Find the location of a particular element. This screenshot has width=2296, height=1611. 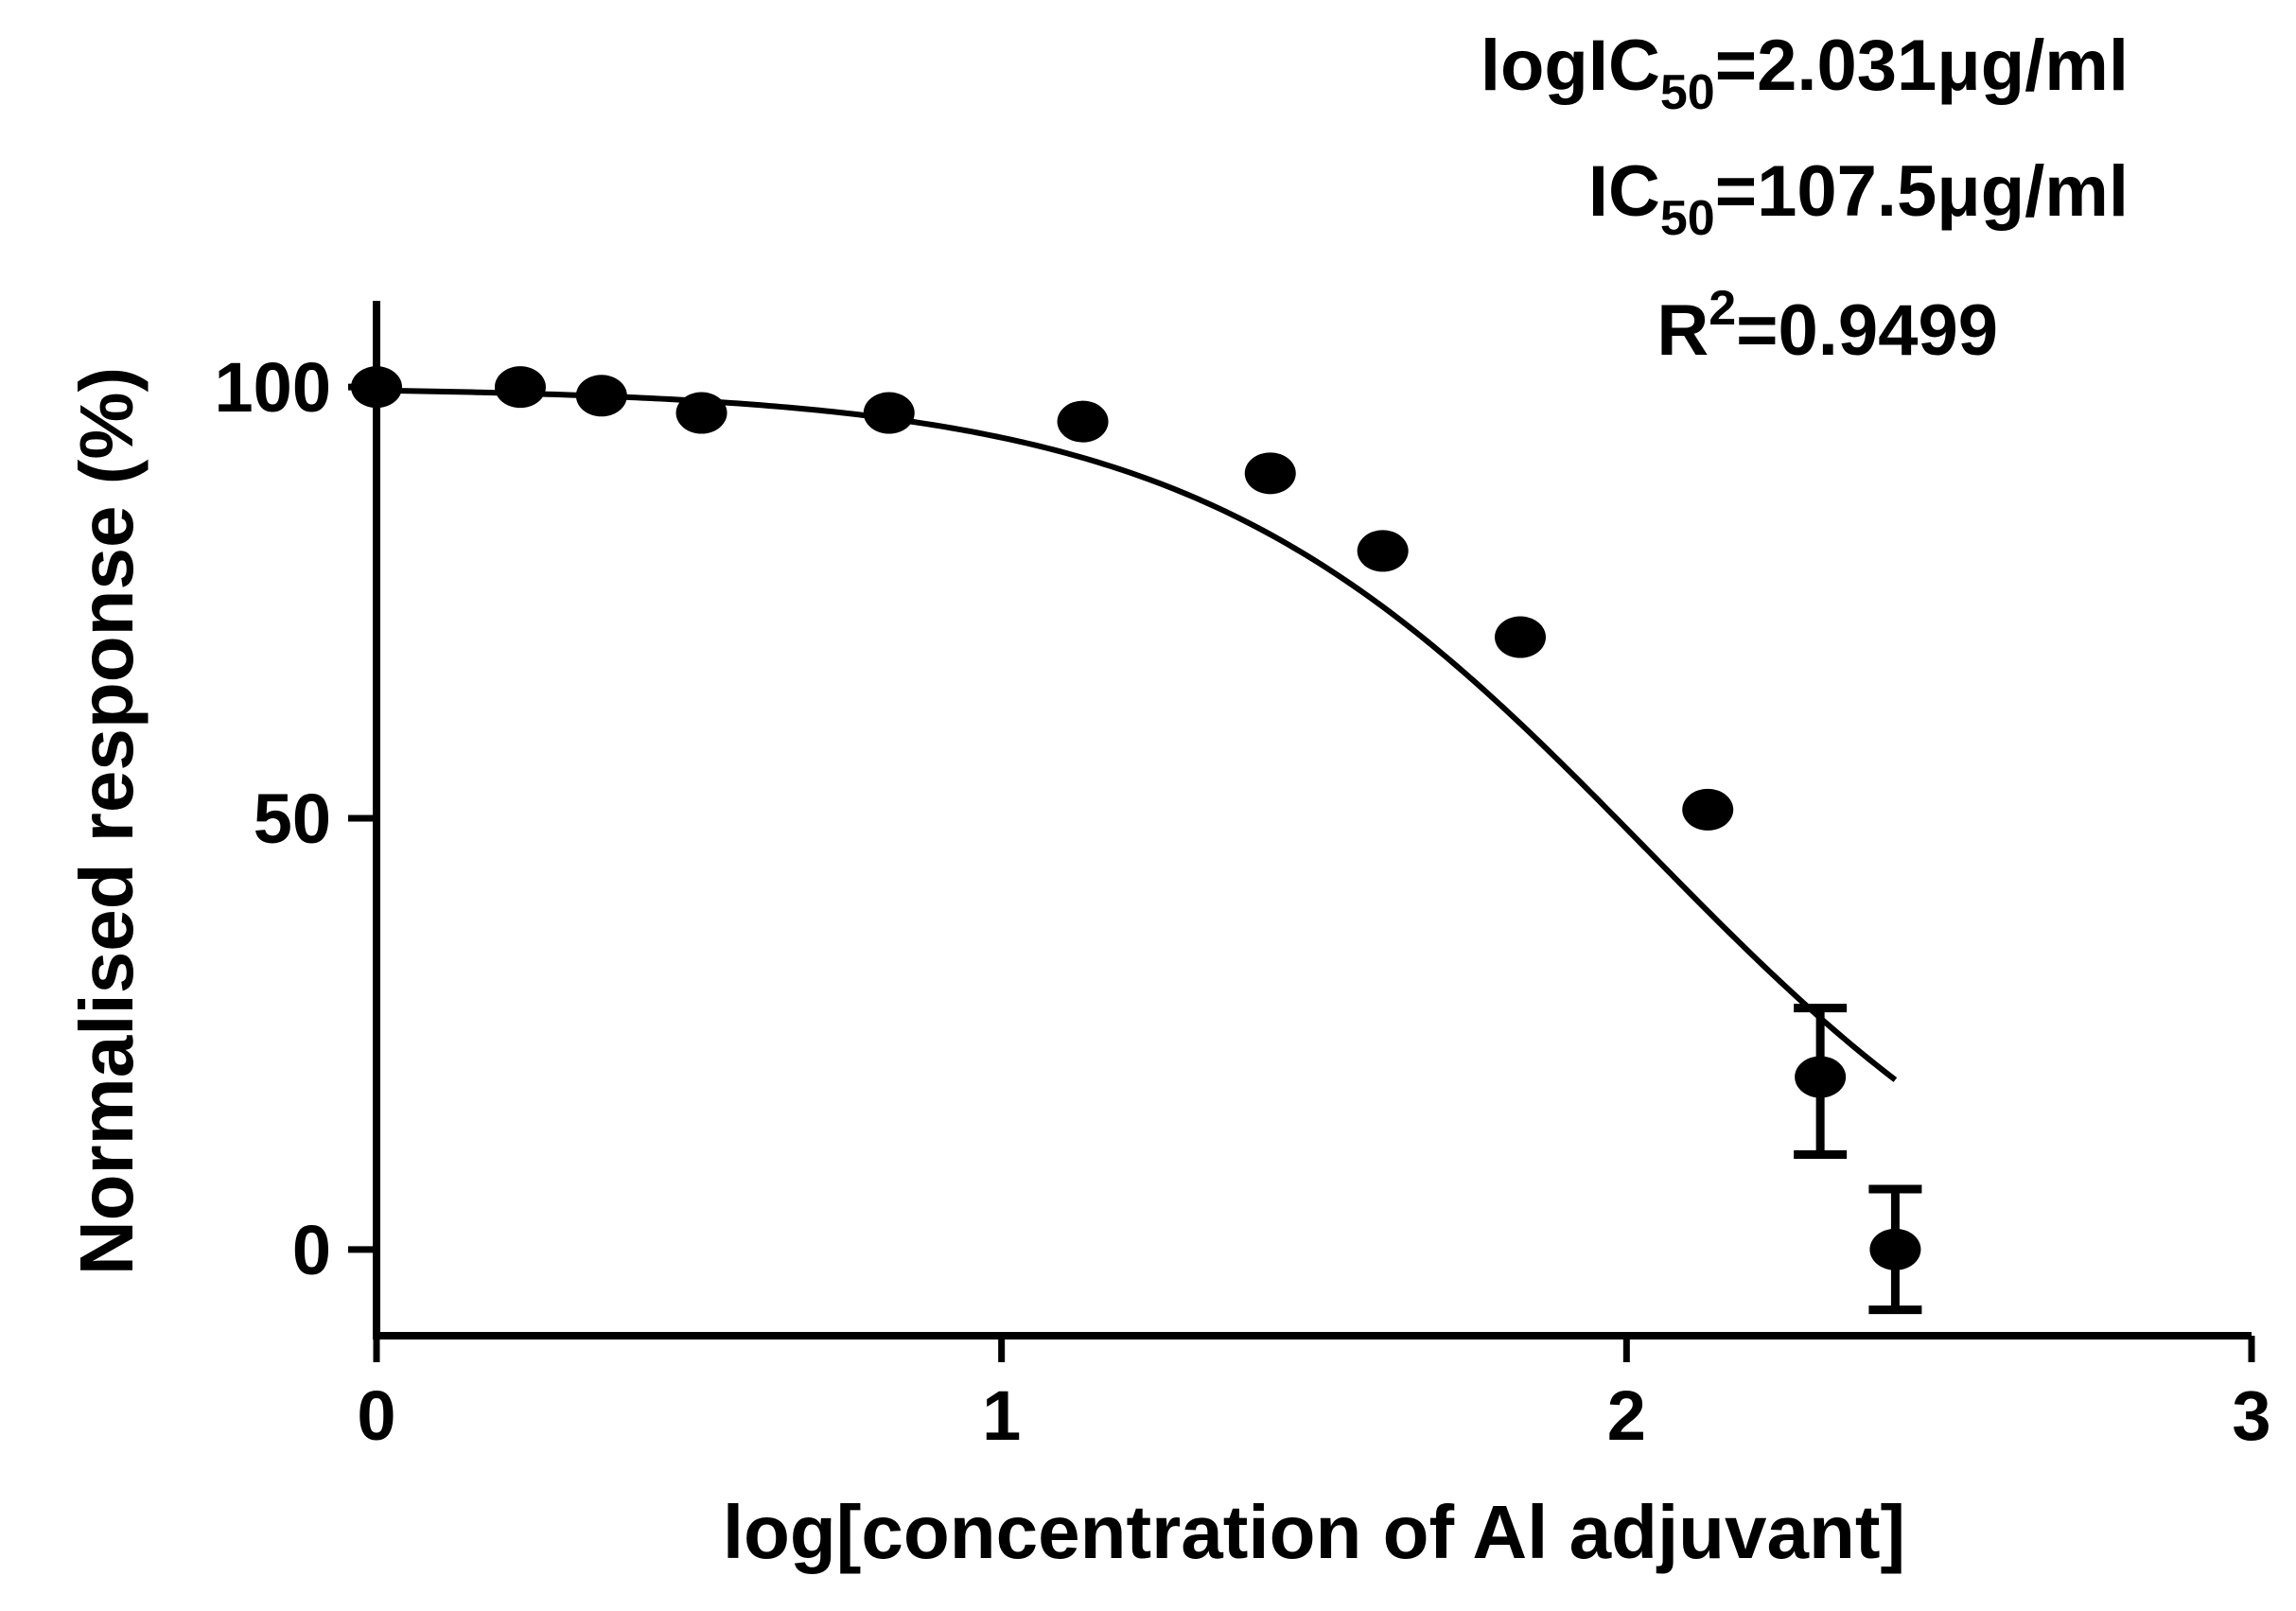

y-axis-ticks: 0 50 100 is located at coordinates (296, 818).